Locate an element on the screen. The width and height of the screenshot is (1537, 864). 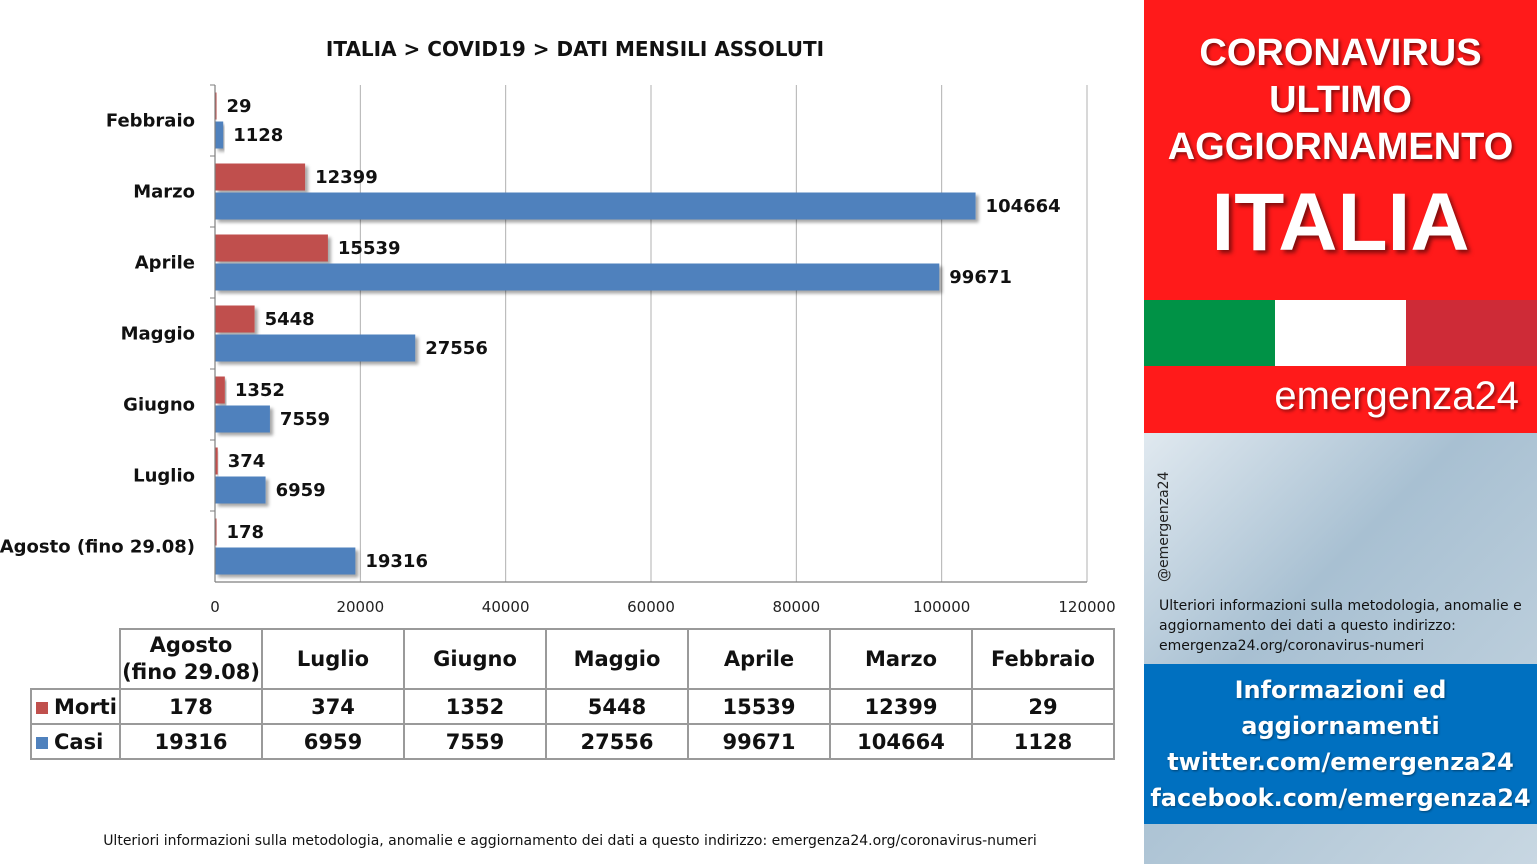
x-tick-label: 0 is located at coordinates (215, 607).